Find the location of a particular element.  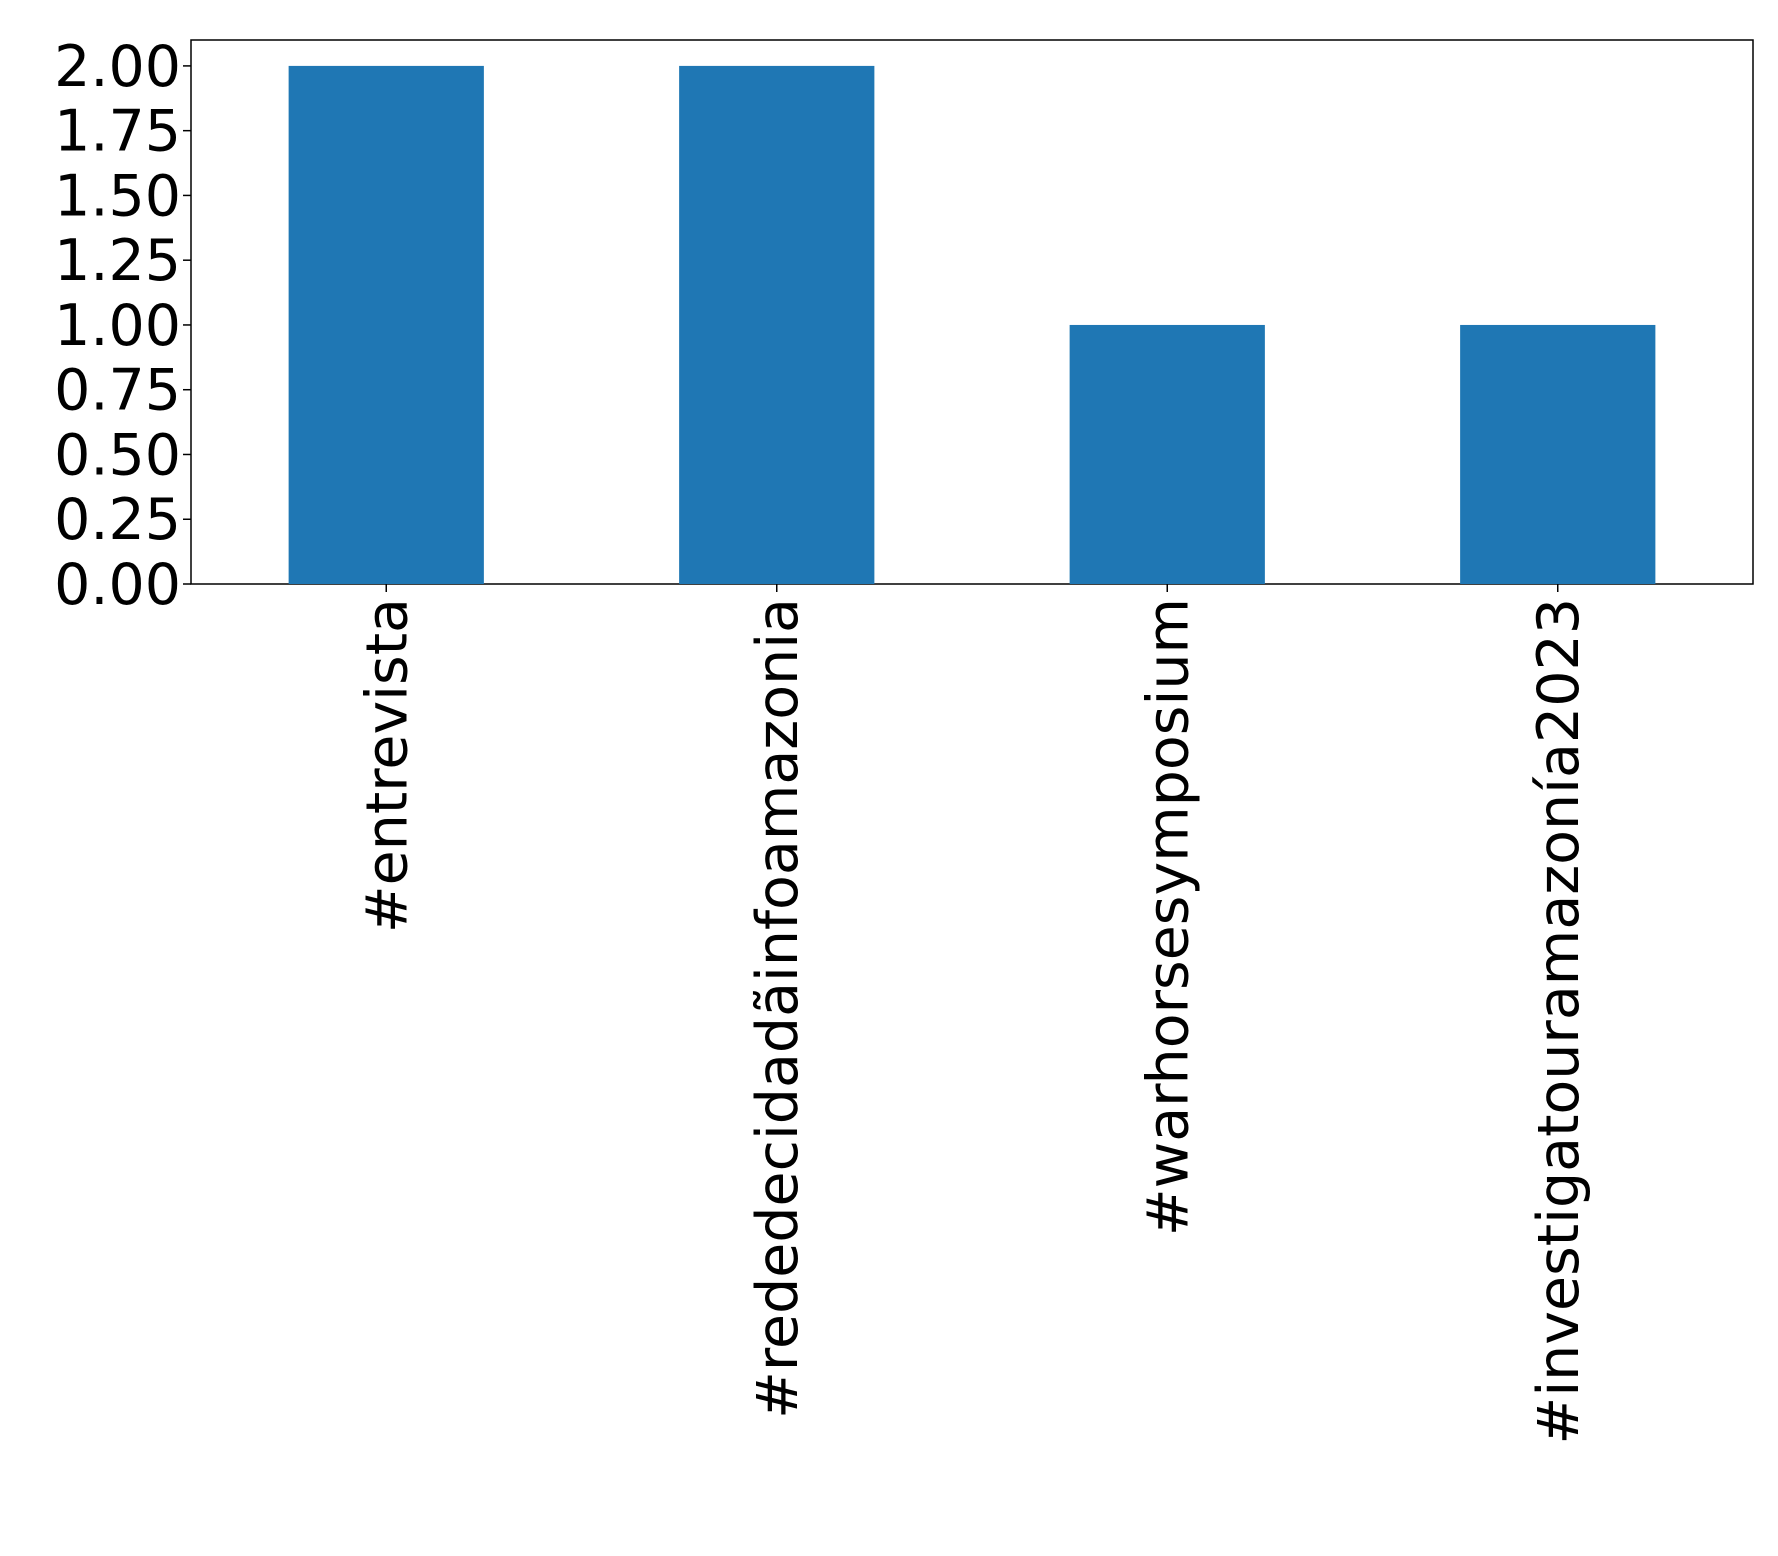

y-tick-label: 2.00 is located at coordinates (117, 67).